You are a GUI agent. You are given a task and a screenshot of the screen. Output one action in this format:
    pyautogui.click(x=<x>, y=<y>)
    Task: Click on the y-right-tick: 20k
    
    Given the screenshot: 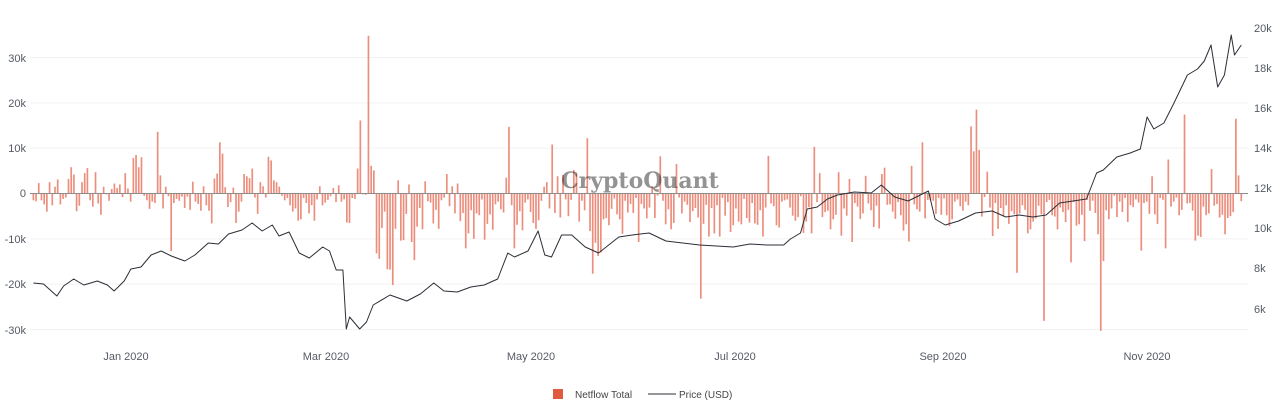 What is the action you would take?
    pyautogui.click(x=1263, y=29)
    